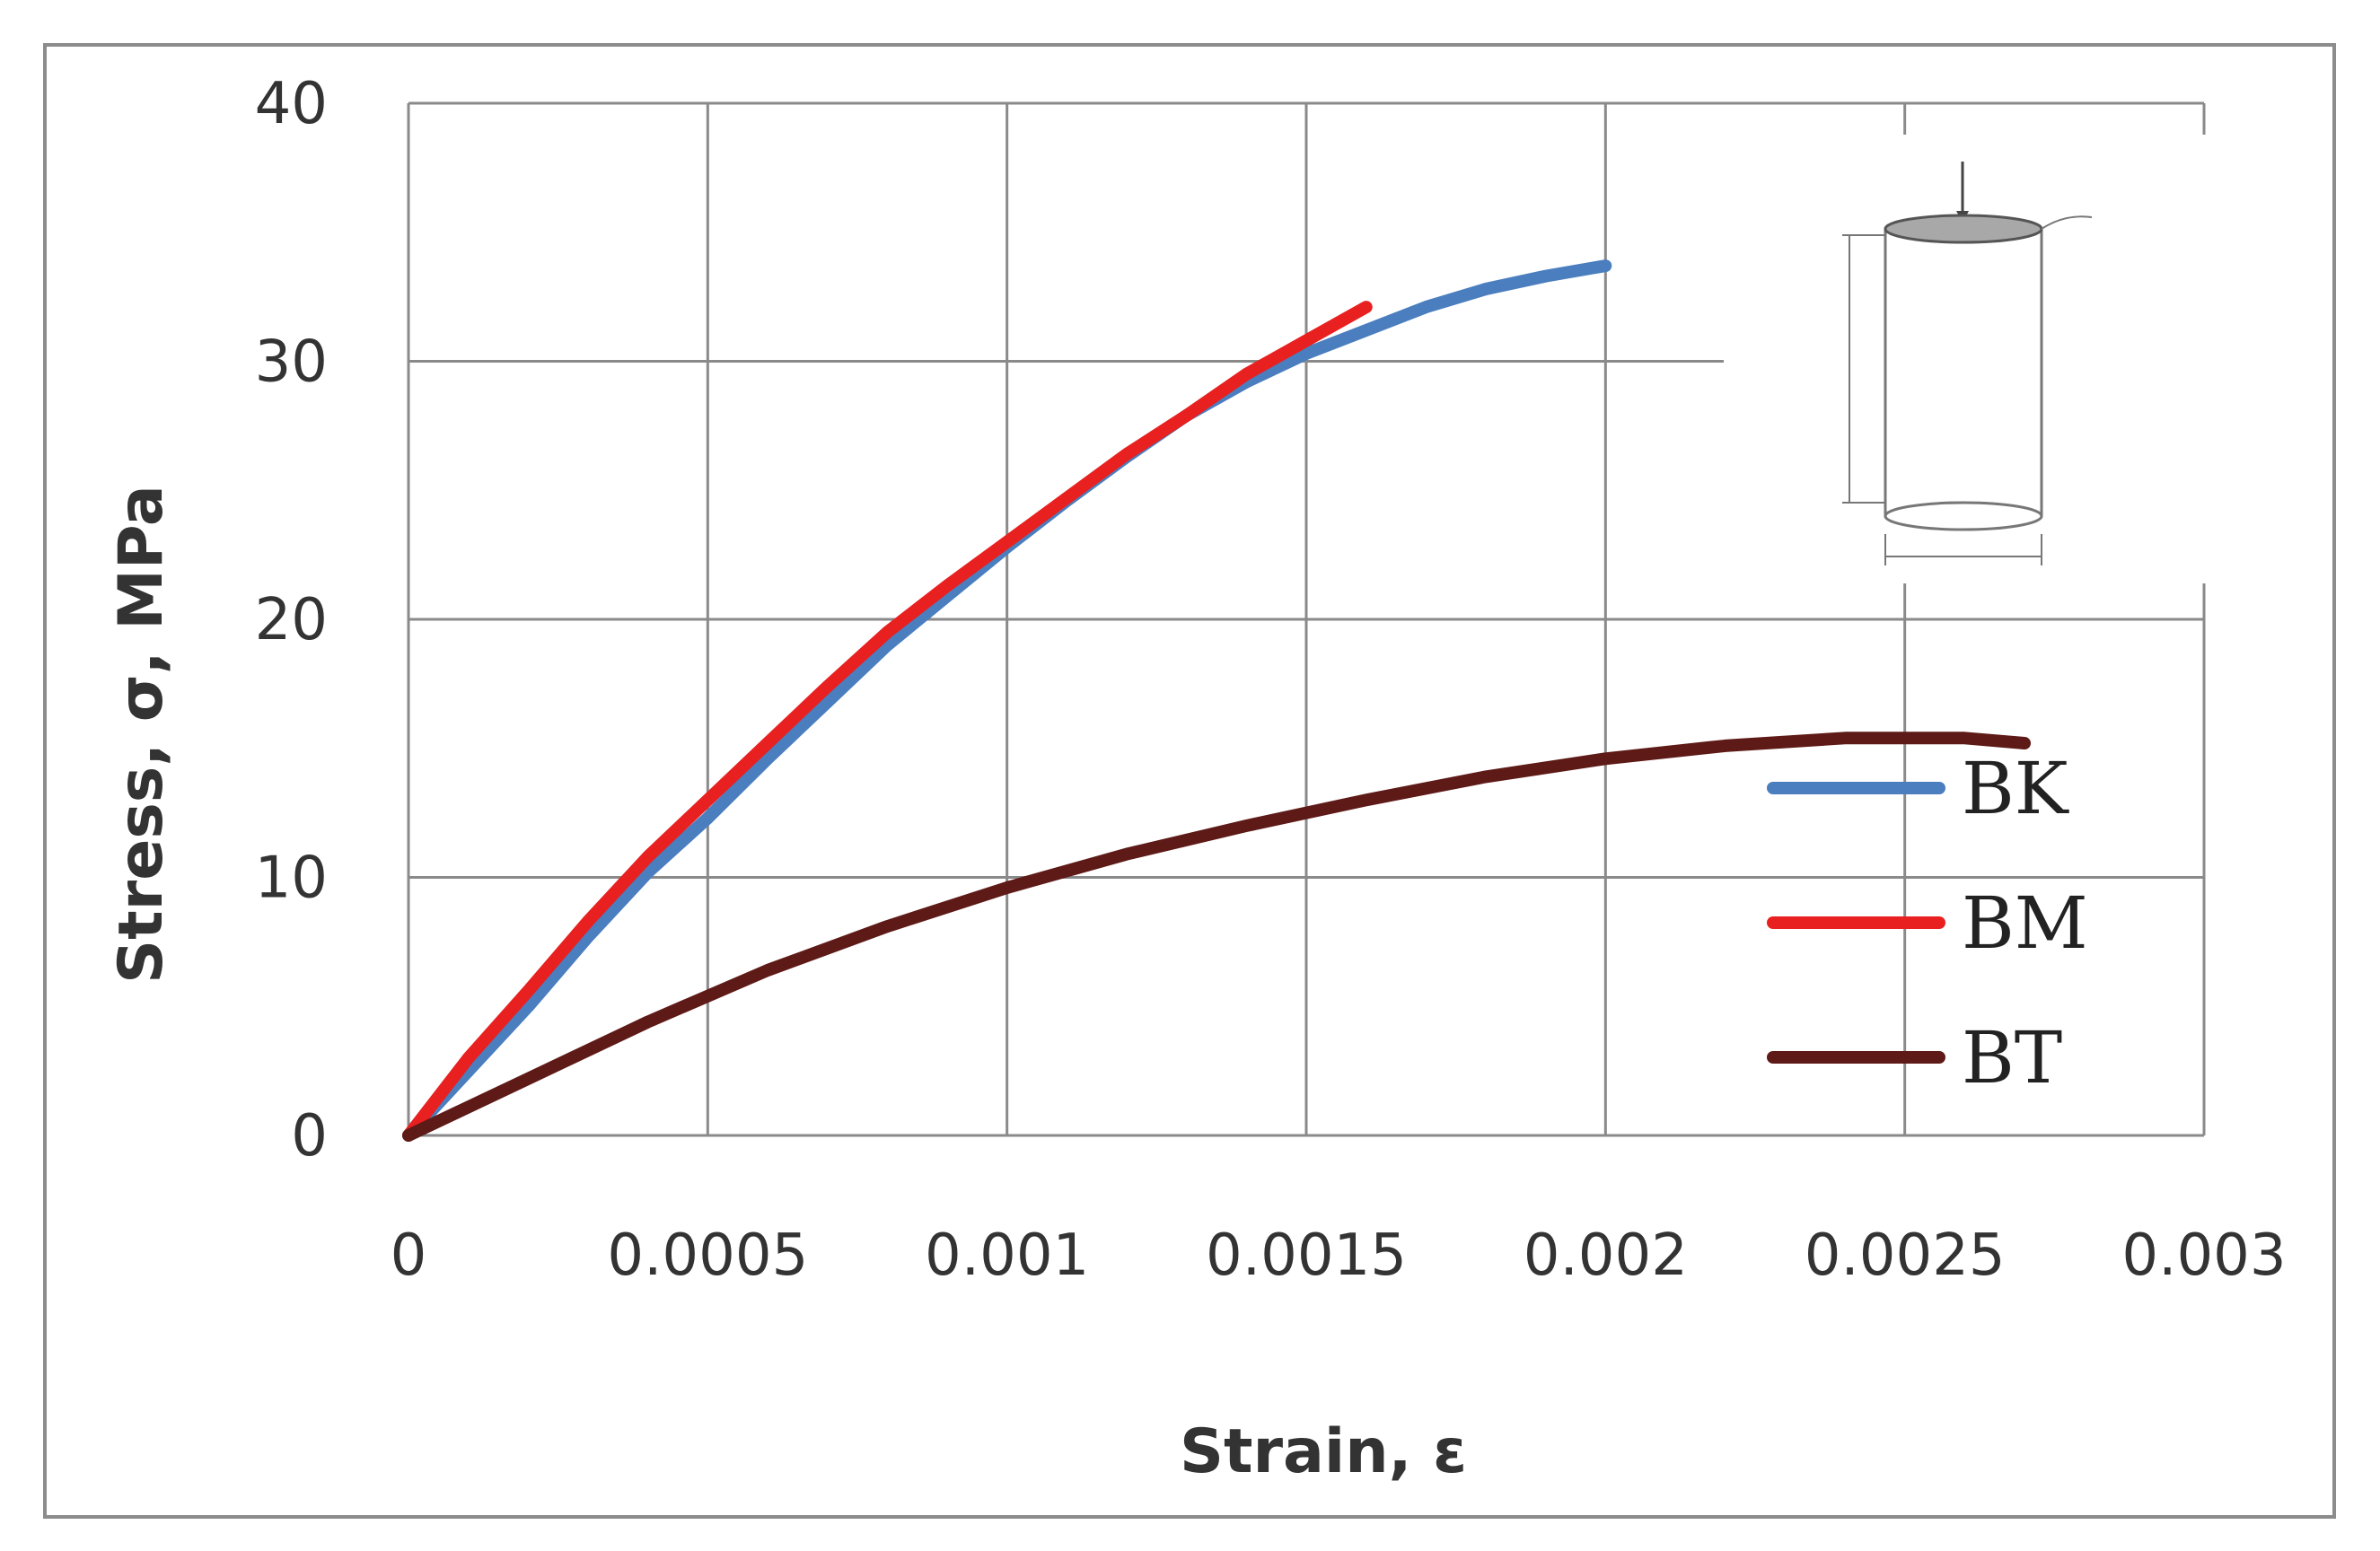 The width and height of the screenshot is (2380, 1551). Describe the element at coordinates (1928, 923) in the screenshot. I see `legend: BK BM BT` at that location.